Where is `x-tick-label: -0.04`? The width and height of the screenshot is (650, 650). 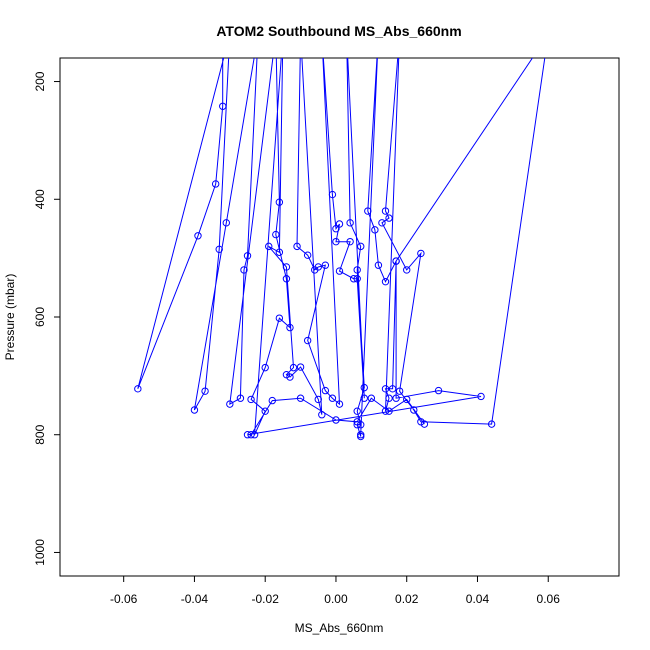 x-tick-label: -0.04 is located at coordinates (195, 599).